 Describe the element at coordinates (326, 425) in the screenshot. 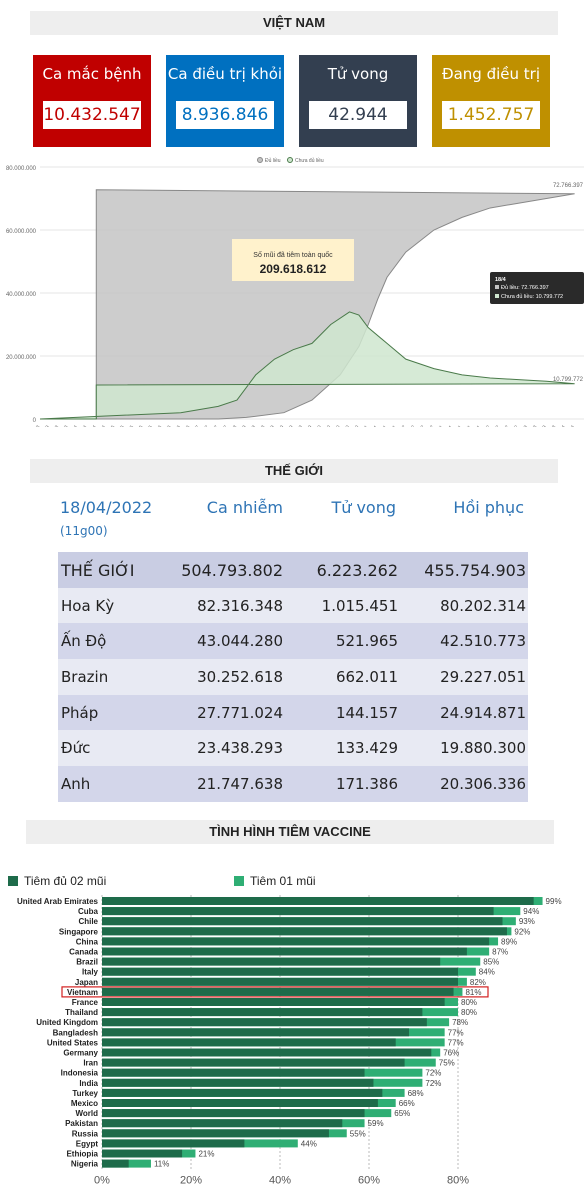

I see `x-tick-label: 10/10` at that location.